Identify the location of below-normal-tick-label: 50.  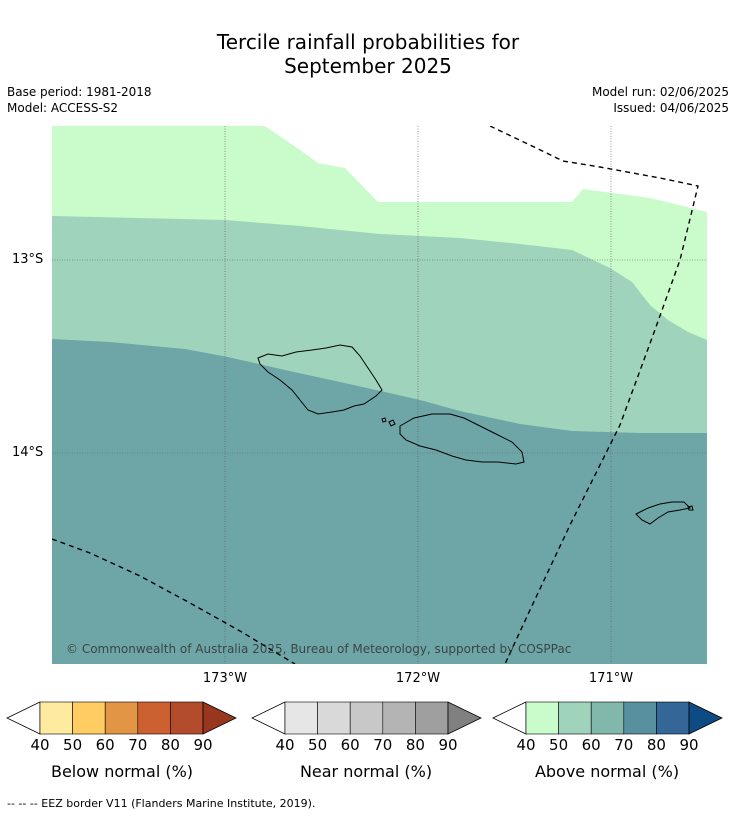
(73, 745).